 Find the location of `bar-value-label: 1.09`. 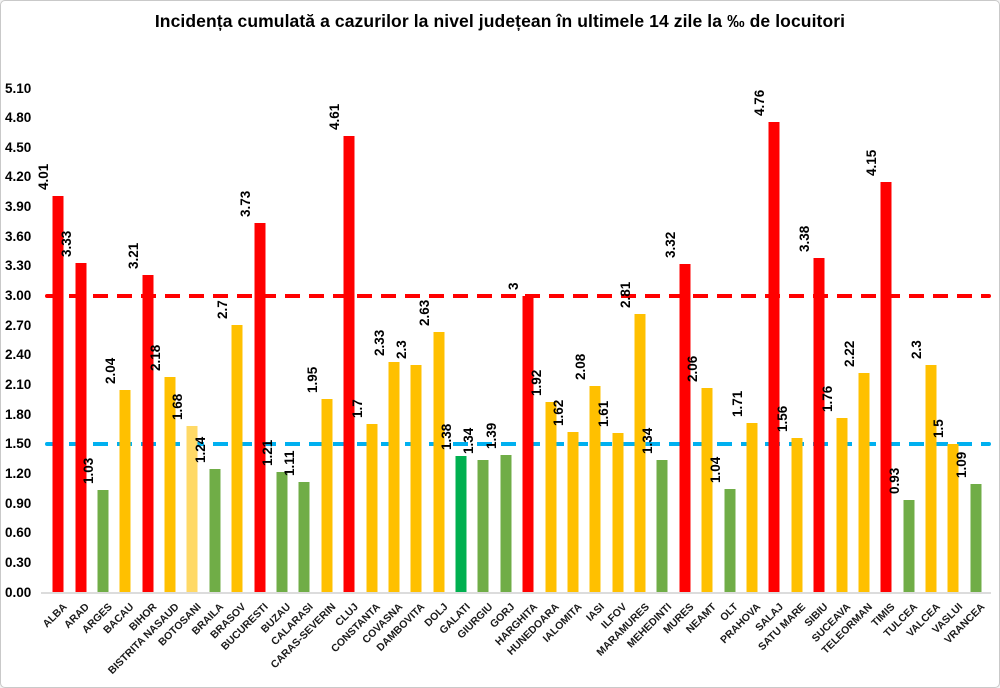

bar-value-label: 1.09 is located at coordinates (961, 465).